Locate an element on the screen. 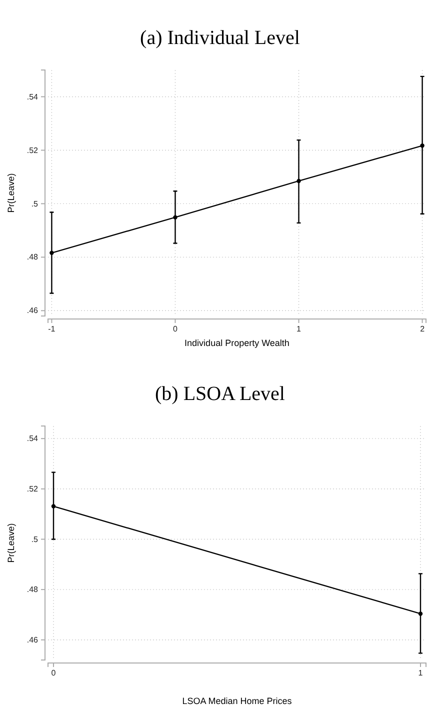  chart-title: (b) LSOA Level is located at coordinates (220, 394).